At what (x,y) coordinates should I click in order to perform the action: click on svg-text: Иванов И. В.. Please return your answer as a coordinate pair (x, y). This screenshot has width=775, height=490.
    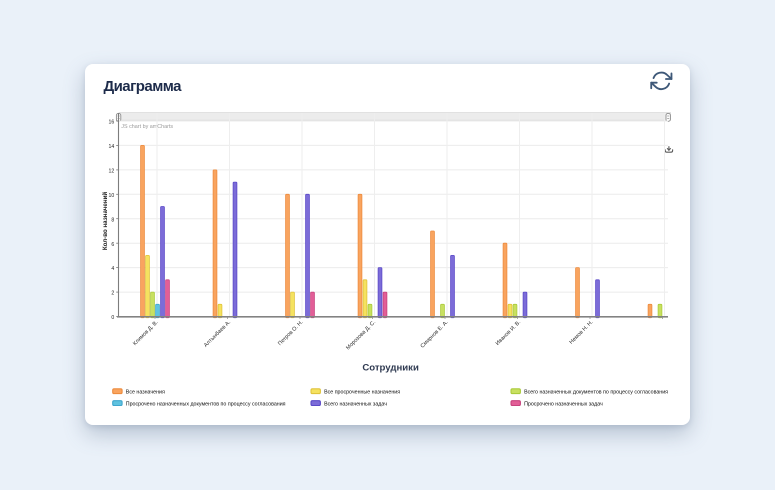
    Looking at the image, I should click on (509, 333).